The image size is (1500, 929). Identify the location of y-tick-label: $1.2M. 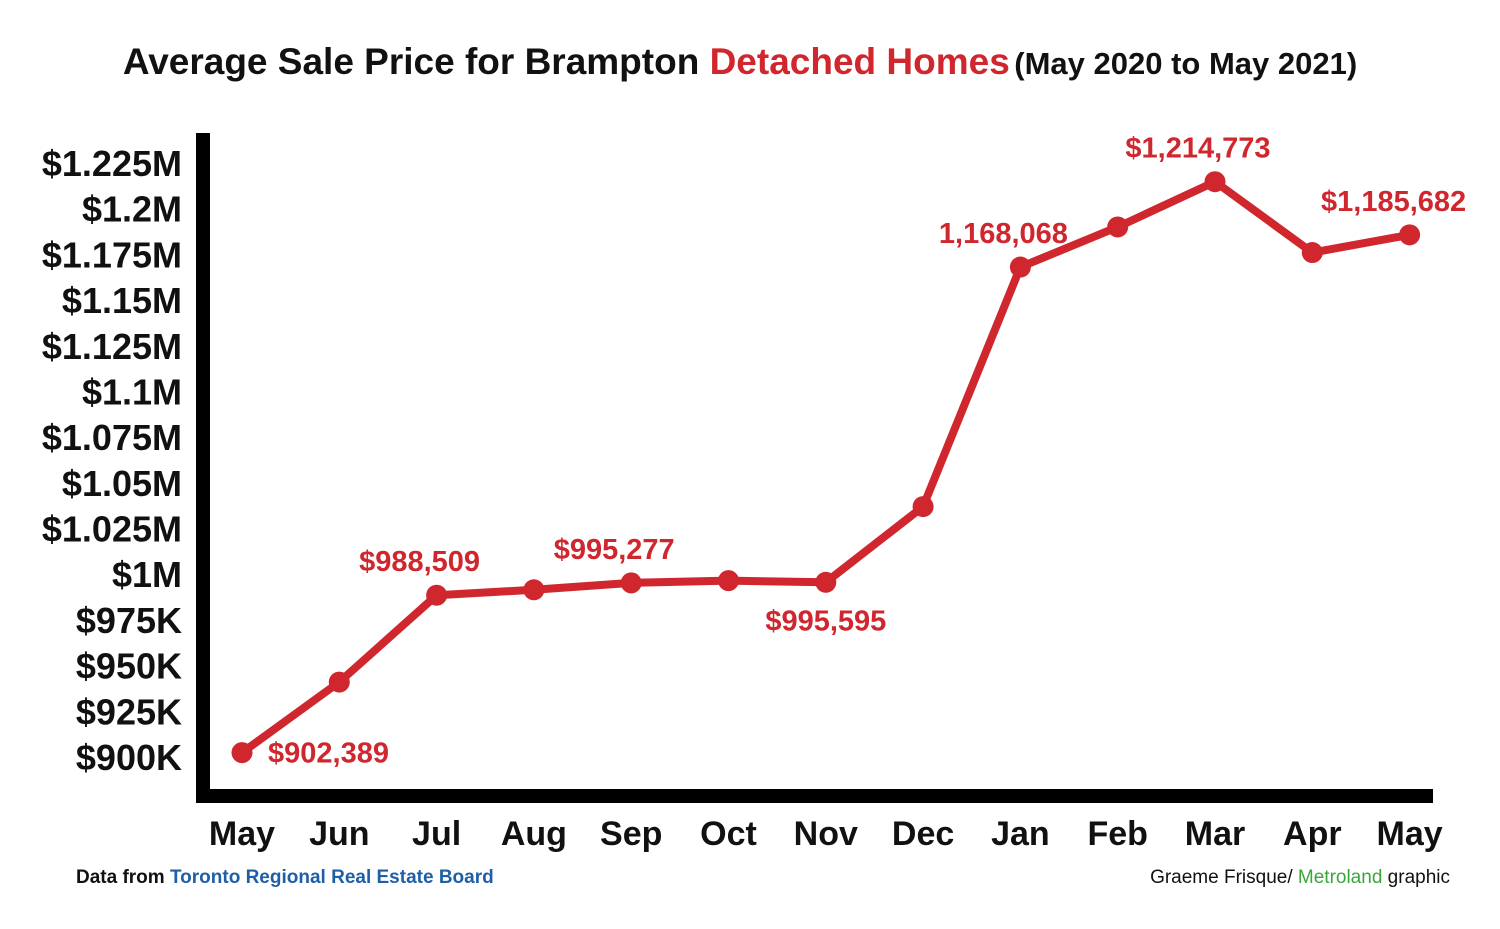
(132, 209).